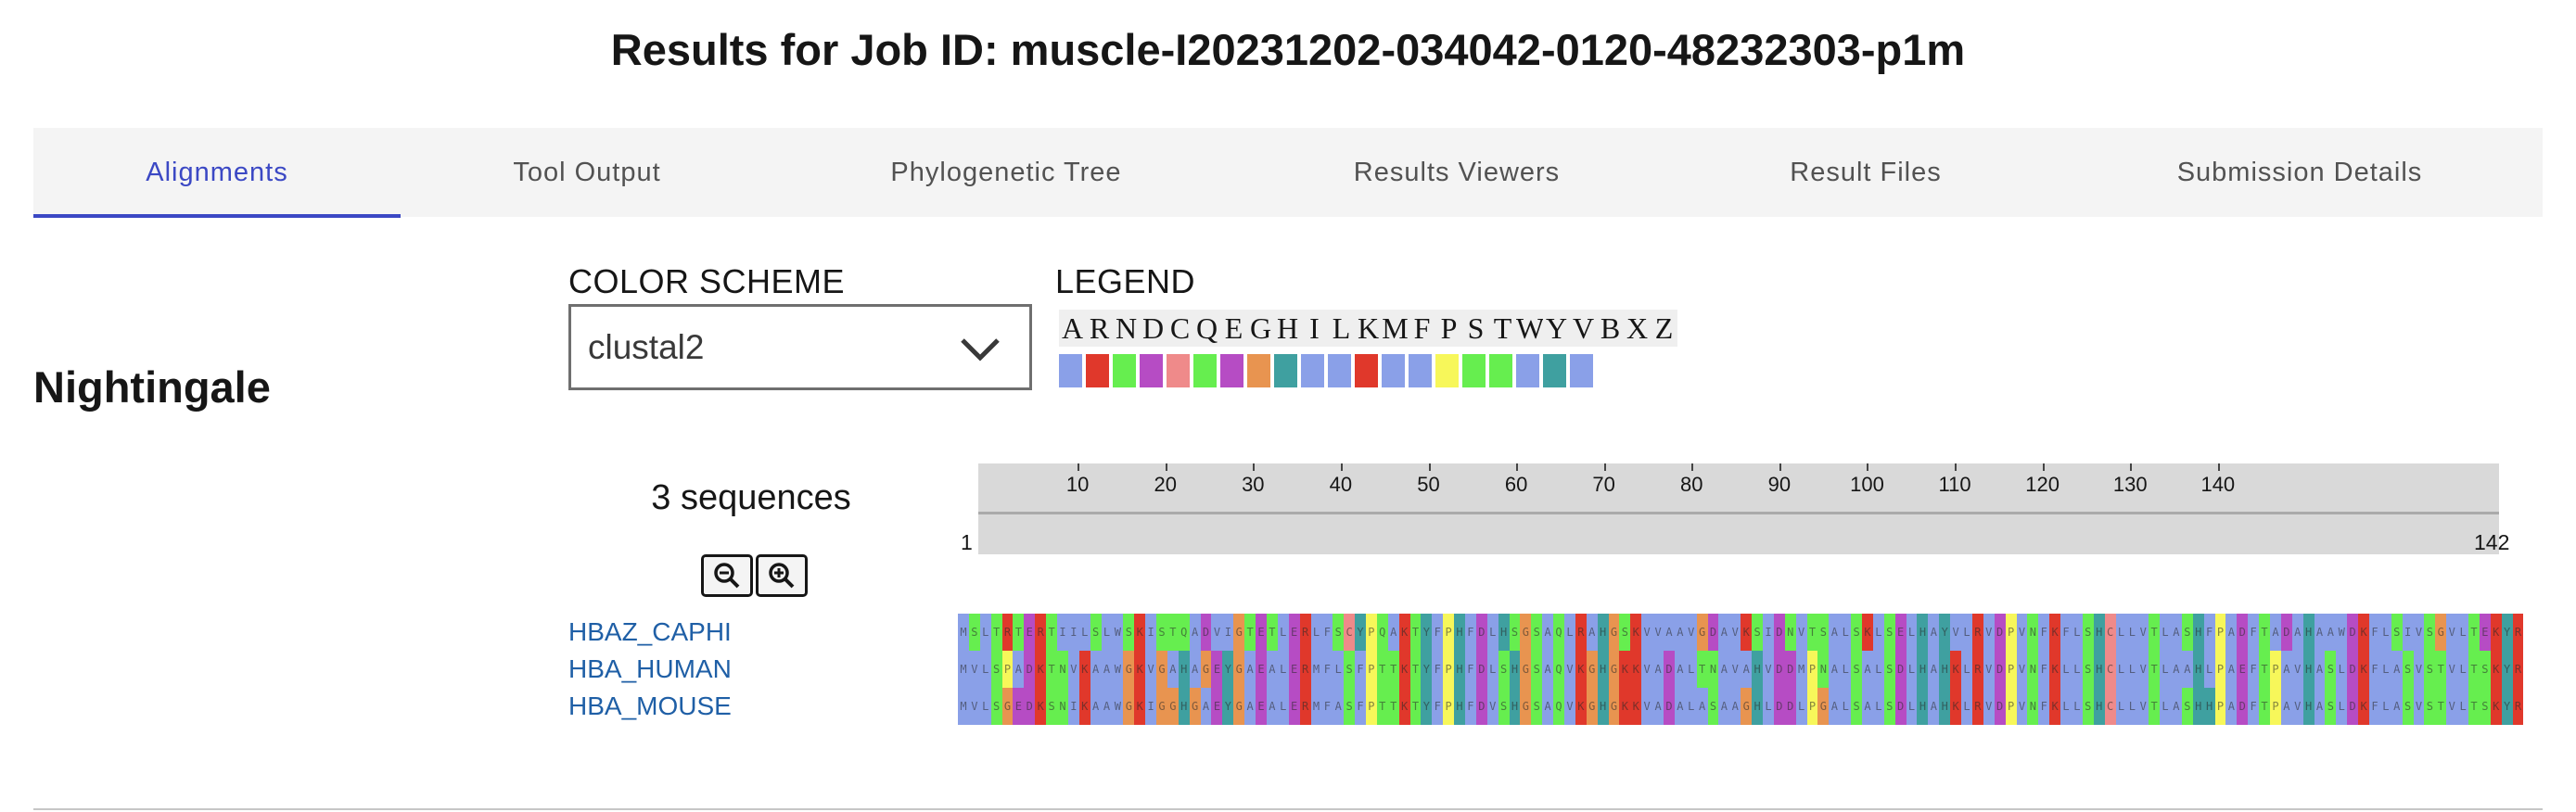 This screenshot has width=2576, height=812. Describe the element at coordinates (1866, 172) in the screenshot. I see `tab-result-files: Result Files` at that location.